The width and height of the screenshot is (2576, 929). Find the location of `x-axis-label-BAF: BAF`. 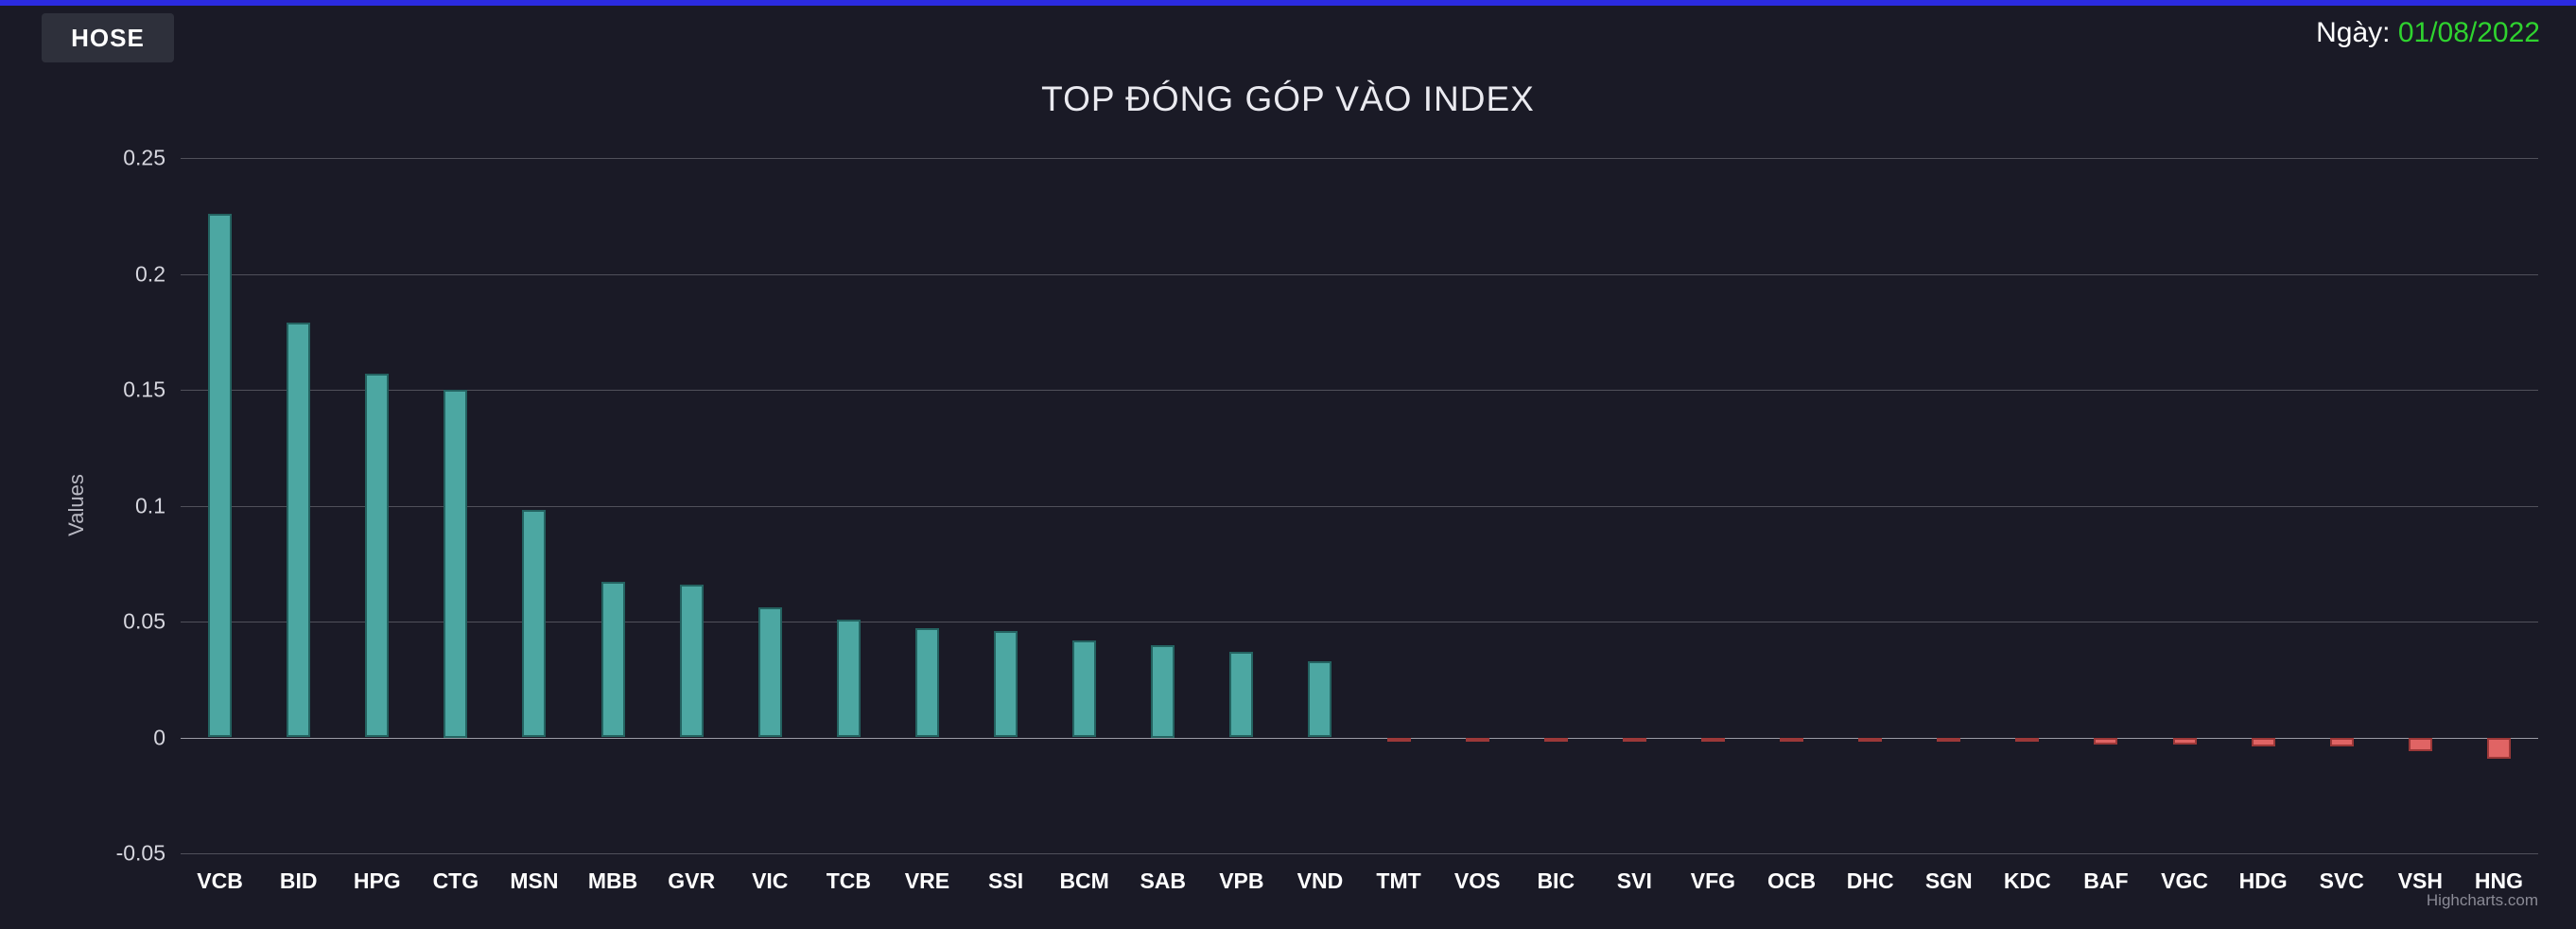

x-axis-label-BAF: BAF is located at coordinates (2106, 880).